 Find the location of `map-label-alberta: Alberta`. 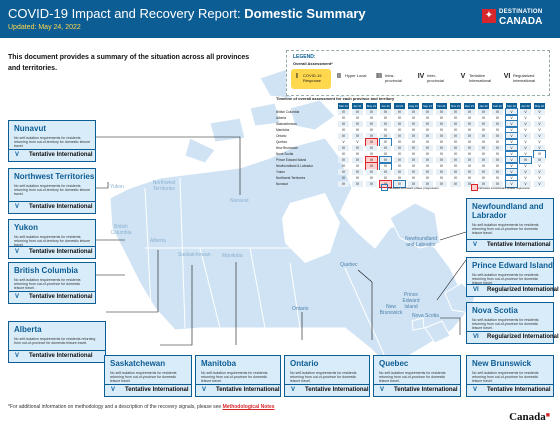

map-label-alberta: Alberta is located at coordinates (158, 241).